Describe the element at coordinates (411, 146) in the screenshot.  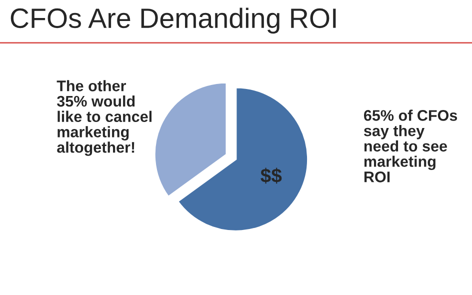
I see `text: 65% of CFOs say they need to see marketing ROI` at that location.